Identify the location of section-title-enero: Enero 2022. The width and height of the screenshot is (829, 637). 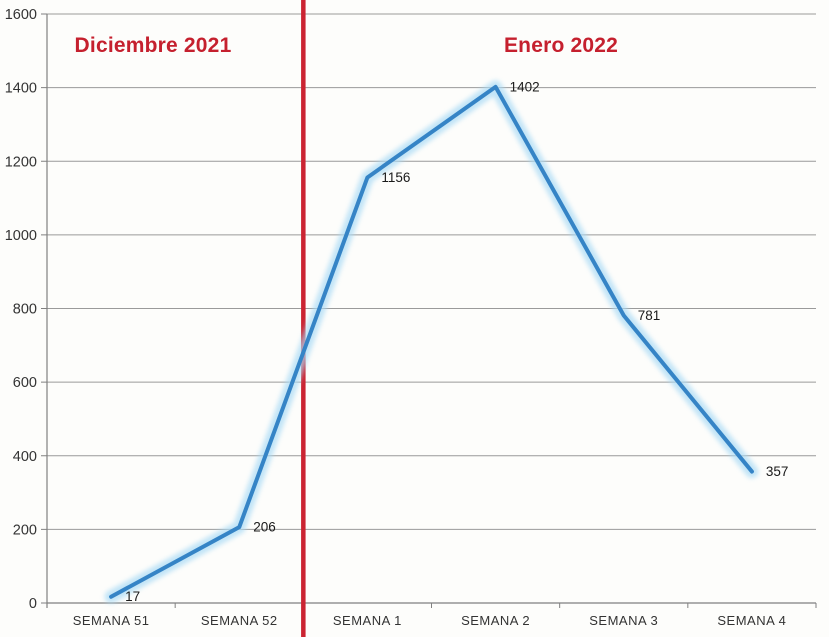
(561, 45).